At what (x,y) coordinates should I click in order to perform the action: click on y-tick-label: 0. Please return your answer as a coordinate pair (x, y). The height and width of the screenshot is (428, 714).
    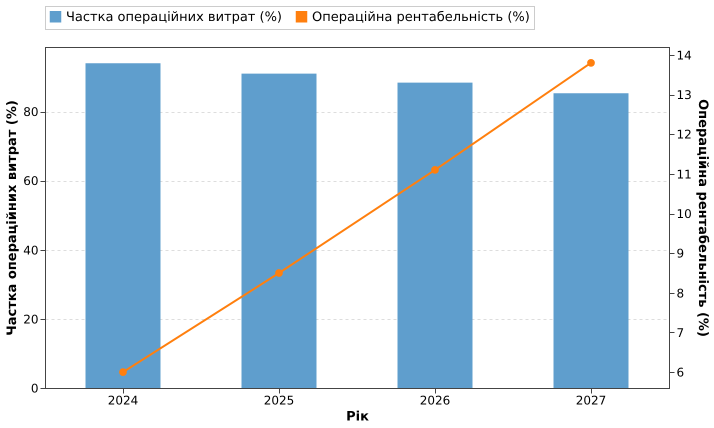
    Looking at the image, I should click on (34, 389).